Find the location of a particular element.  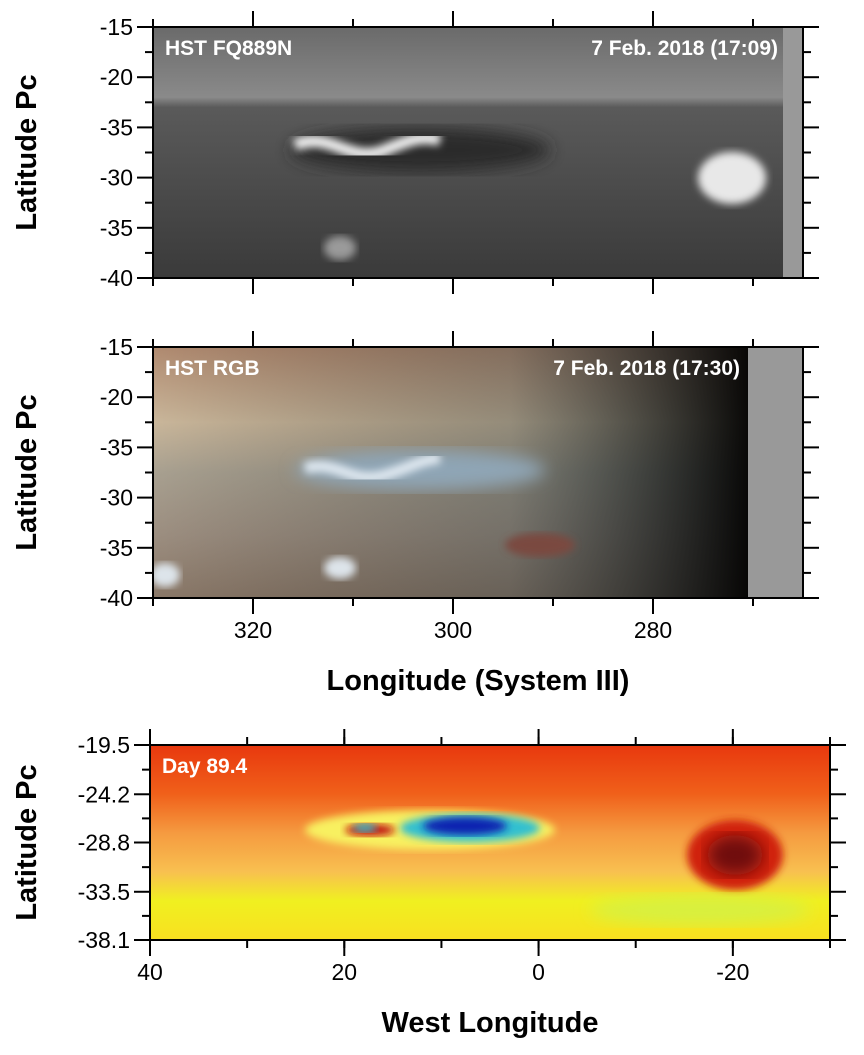

simulation-image is located at coordinates (490, 842).